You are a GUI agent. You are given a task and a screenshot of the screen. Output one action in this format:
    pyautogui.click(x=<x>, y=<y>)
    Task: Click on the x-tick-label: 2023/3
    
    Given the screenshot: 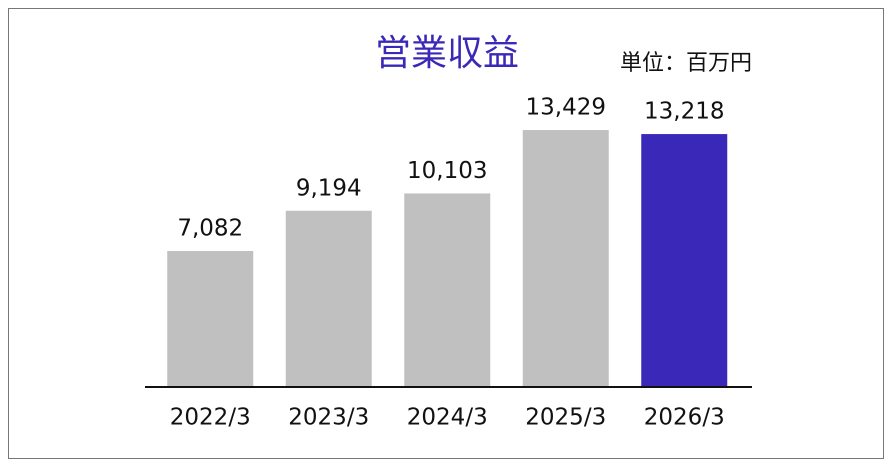 What is the action you would take?
    pyautogui.click(x=328, y=418)
    